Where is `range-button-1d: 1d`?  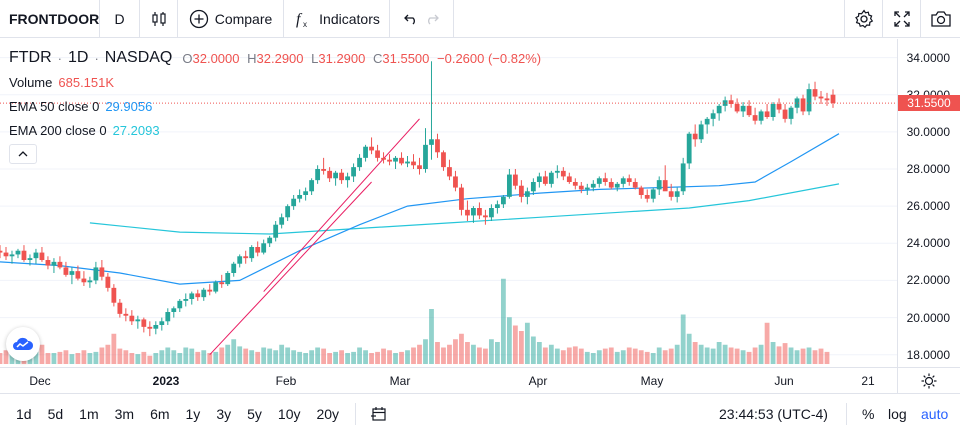 range-button-1d: 1d is located at coordinates (24, 413).